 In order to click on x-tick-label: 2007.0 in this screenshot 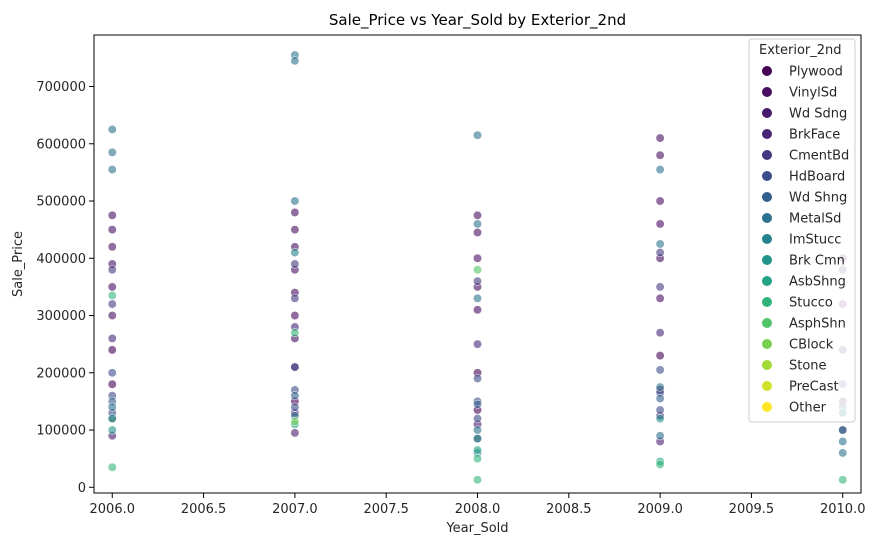, I will do `click(295, 509)`.